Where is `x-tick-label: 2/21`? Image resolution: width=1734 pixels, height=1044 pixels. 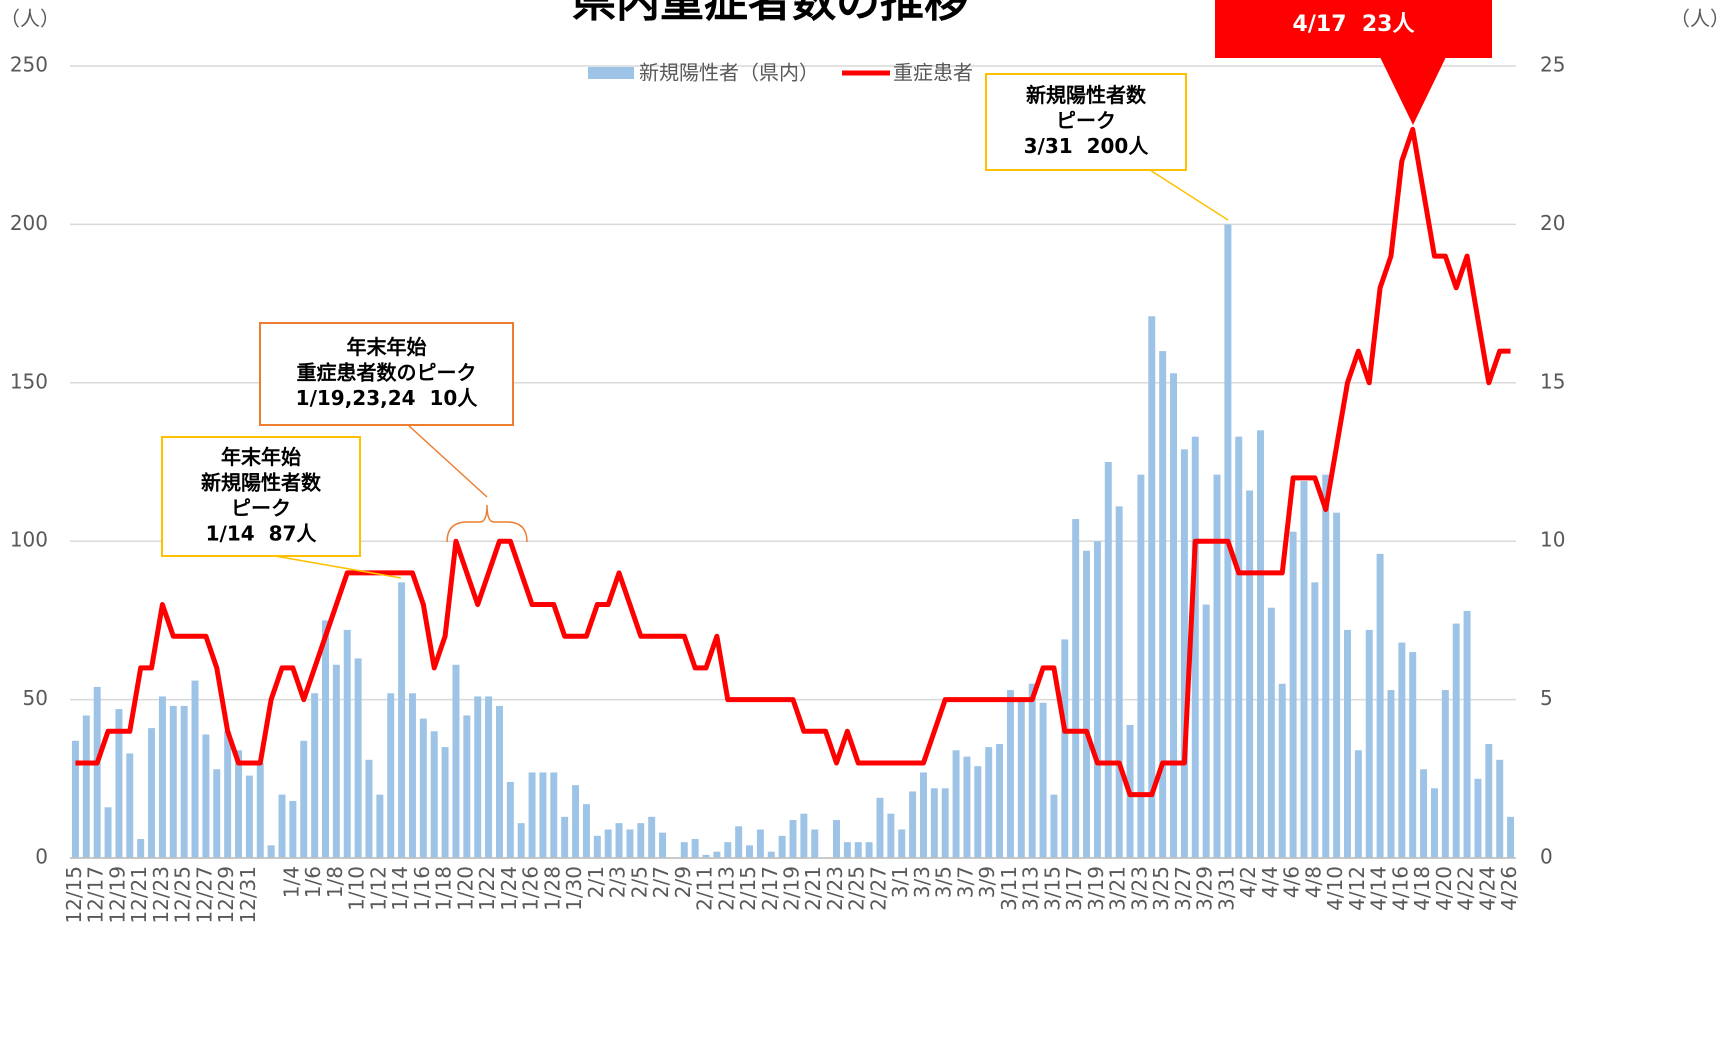
x-tick-label: 2/21 is located at coordinates (813, 888).